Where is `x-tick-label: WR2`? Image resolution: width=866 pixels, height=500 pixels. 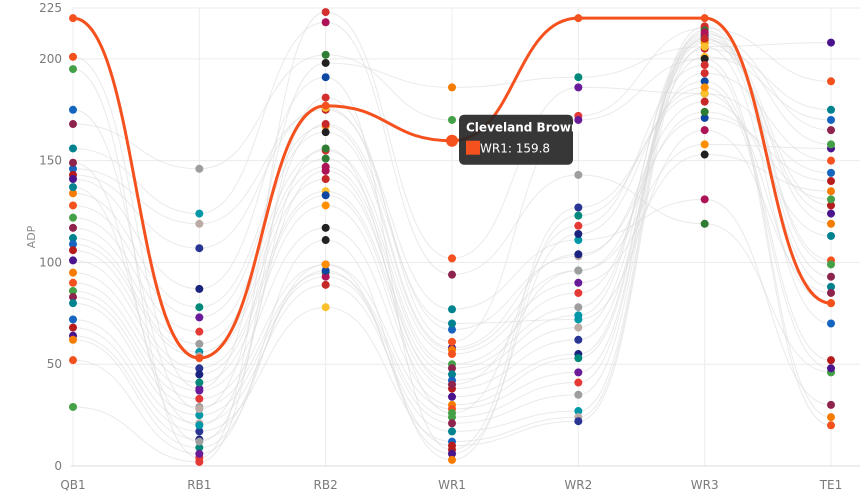 x-tick-label: WR2 is located at coordinates (578, 485).